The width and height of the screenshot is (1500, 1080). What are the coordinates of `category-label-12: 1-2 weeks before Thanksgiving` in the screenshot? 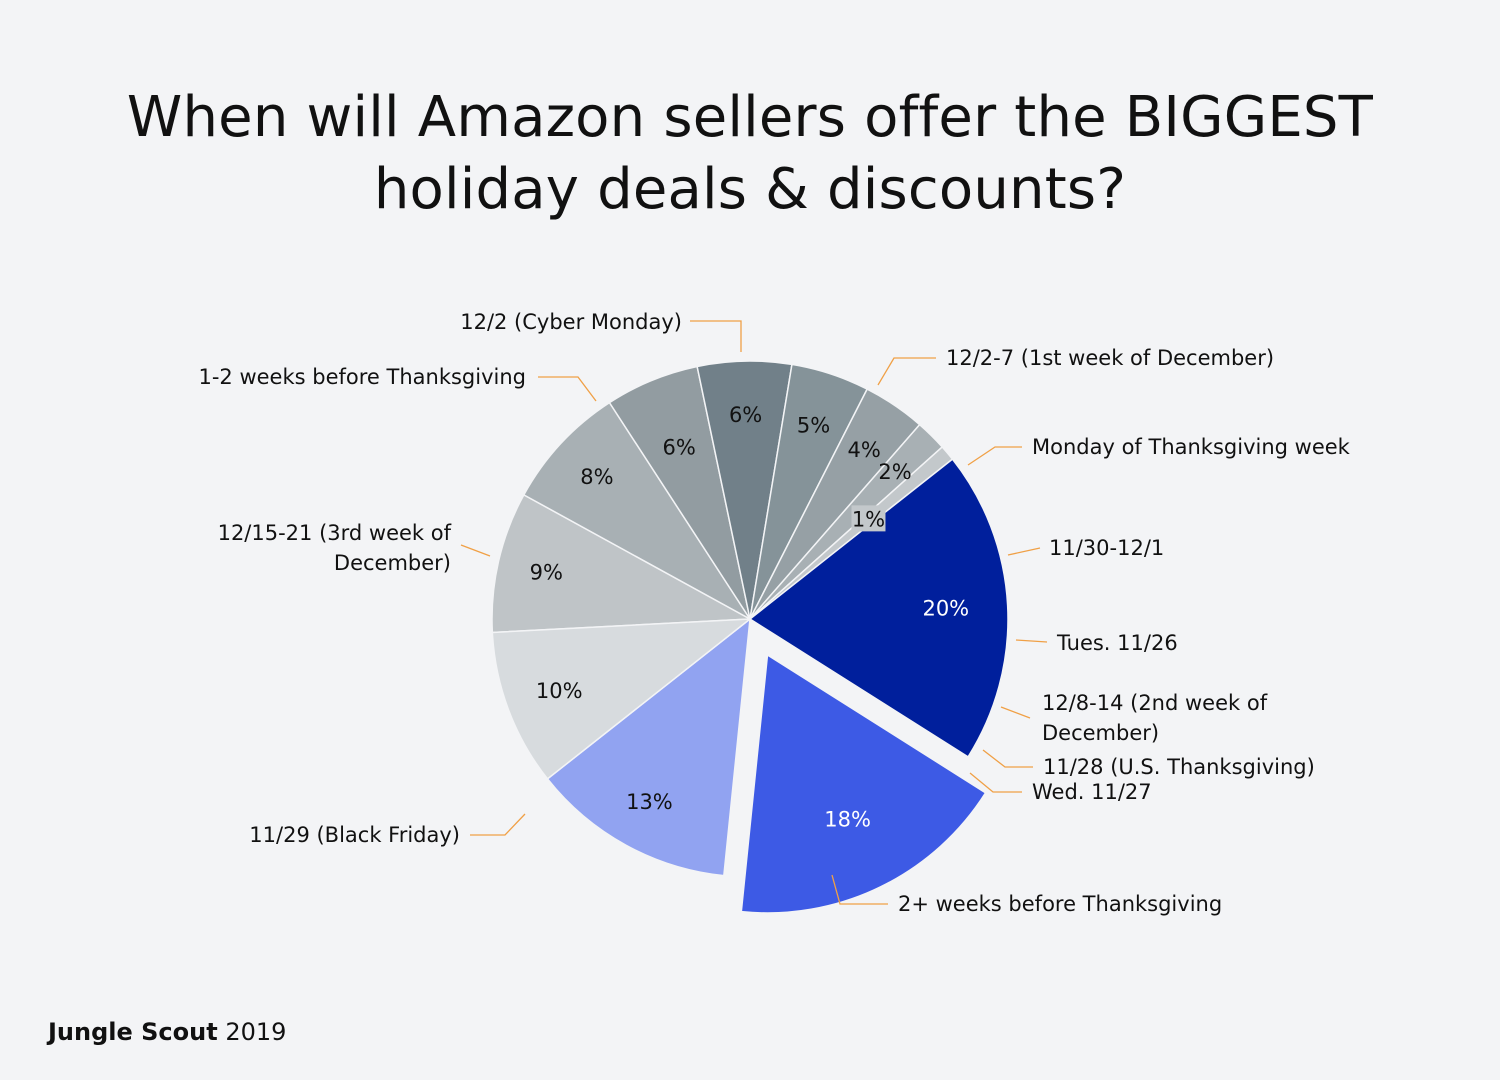 It's located at (362, 377).